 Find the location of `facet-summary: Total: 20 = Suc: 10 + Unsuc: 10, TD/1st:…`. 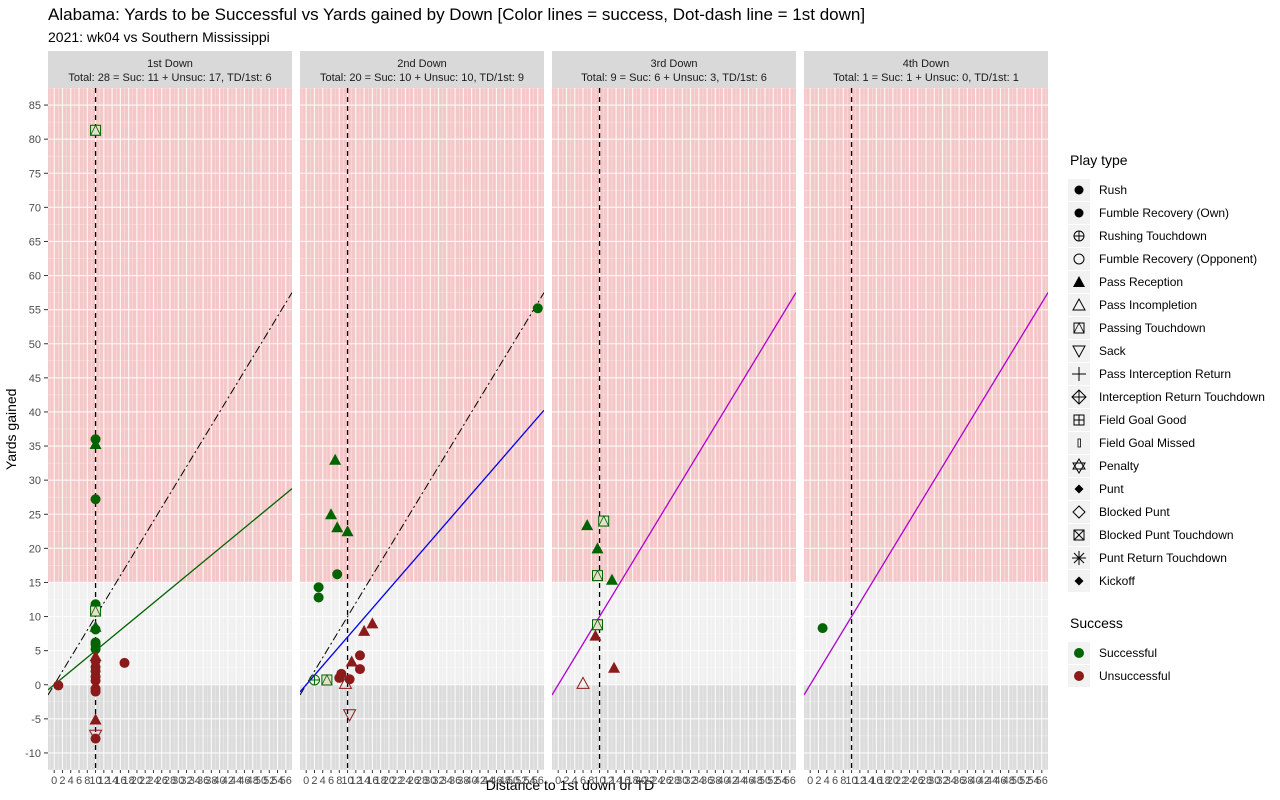

facet-summary: Total: 20 = Suc: 10 + Unsuc: 10, TD/1st:… is located at coordinates (422, 78).